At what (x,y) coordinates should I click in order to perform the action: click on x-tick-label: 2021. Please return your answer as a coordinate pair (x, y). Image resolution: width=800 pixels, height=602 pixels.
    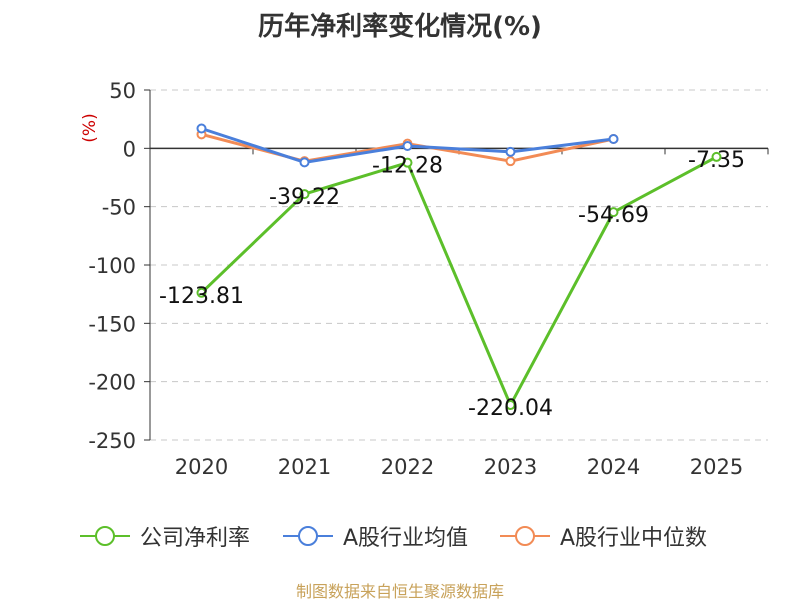
    Looking at the image, I should click on (304, 467).